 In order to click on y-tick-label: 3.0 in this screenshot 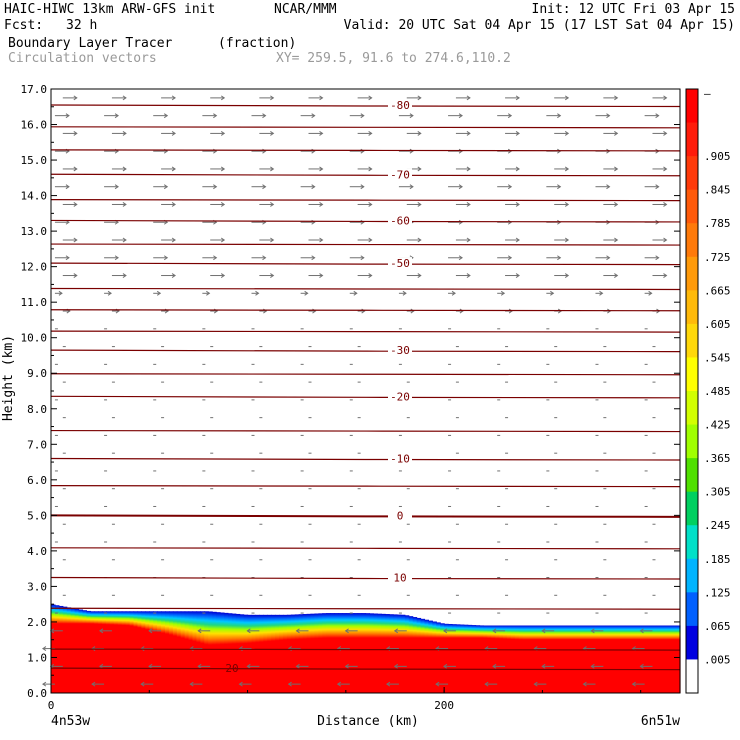, I will do `click(37, 586)`.